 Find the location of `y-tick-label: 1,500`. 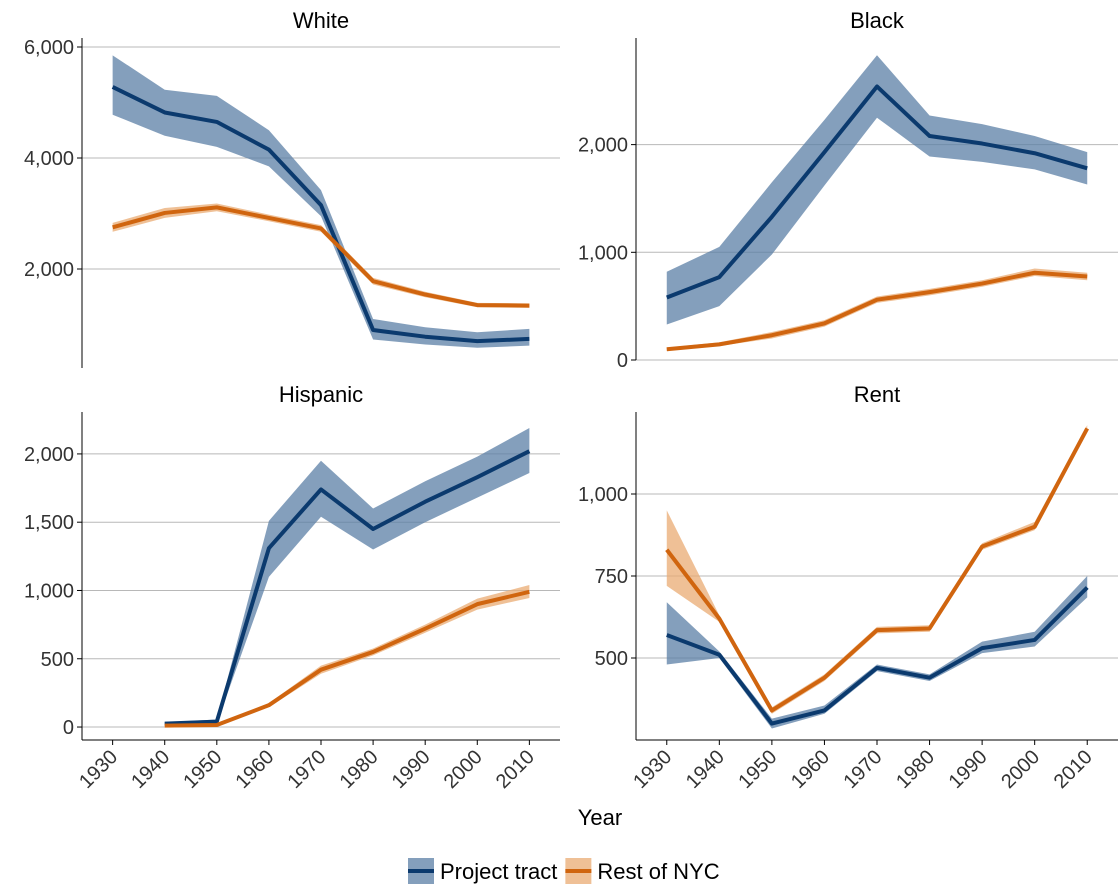

y-tick-label: 1,500 is located at coordinates (49, 523).